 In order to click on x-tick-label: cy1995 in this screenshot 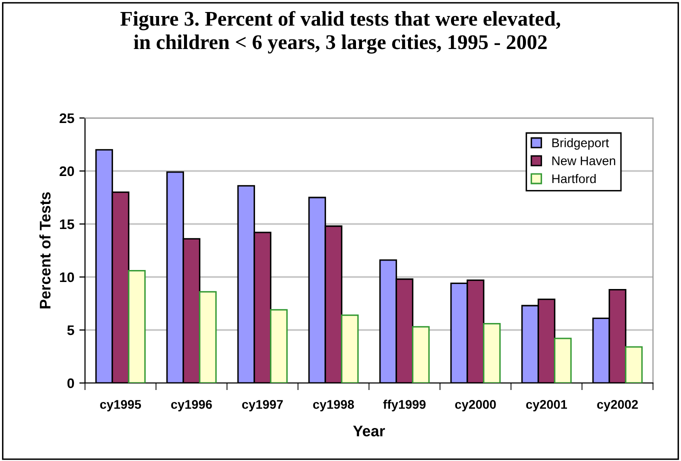, I will do `click(121, 406)`.